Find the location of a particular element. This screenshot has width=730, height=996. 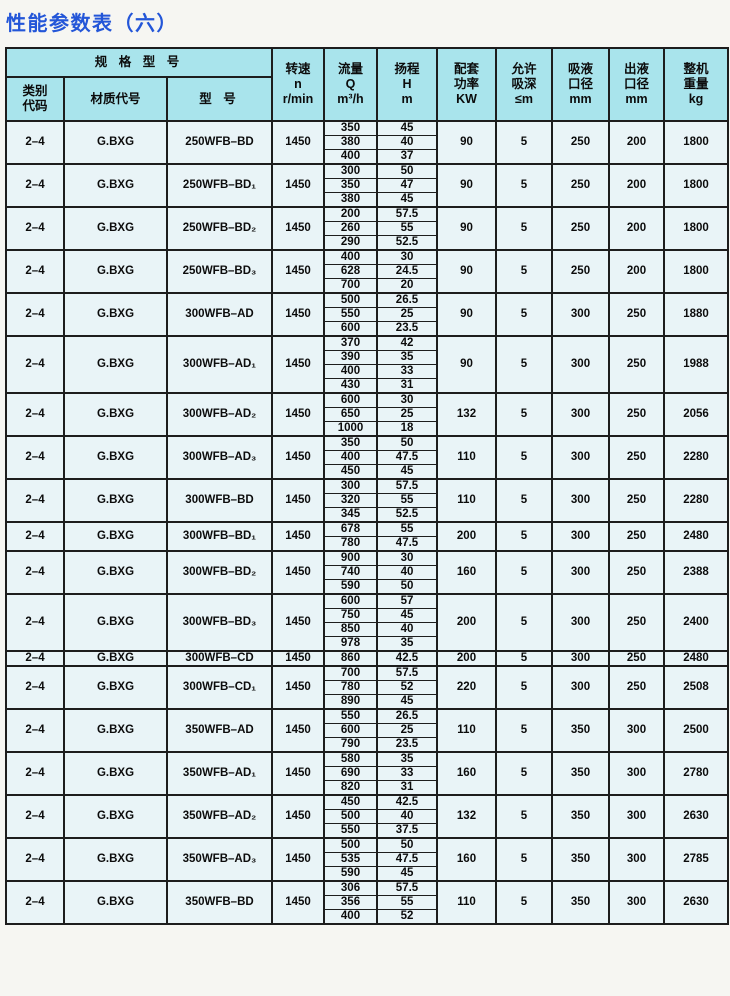

cell-weight: 2630 is located at coordinates (696, 902).